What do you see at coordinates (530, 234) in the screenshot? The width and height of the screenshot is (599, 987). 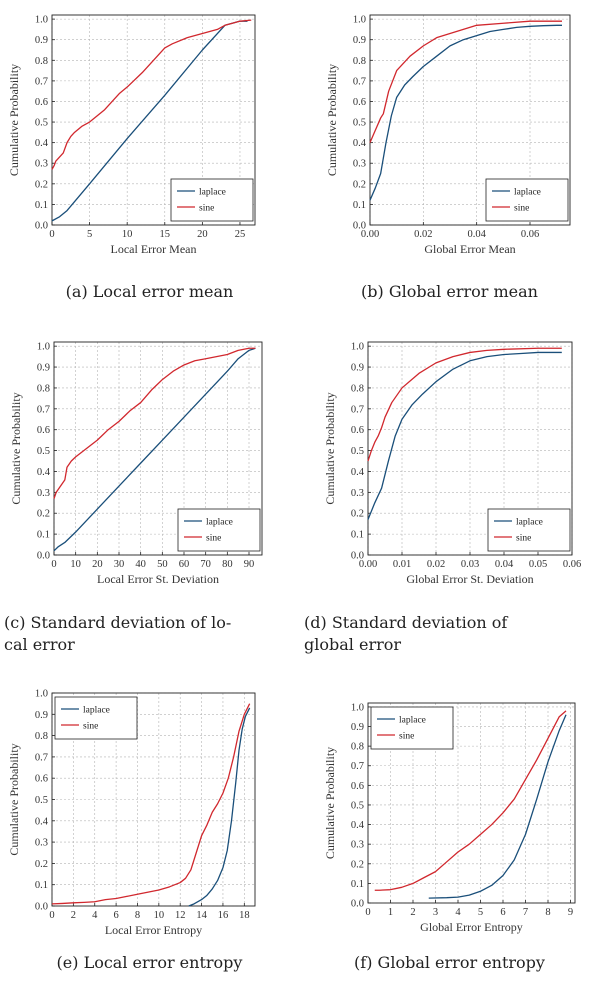 I see `x-tick-label: 0.06` at bounding box center [530, 234].